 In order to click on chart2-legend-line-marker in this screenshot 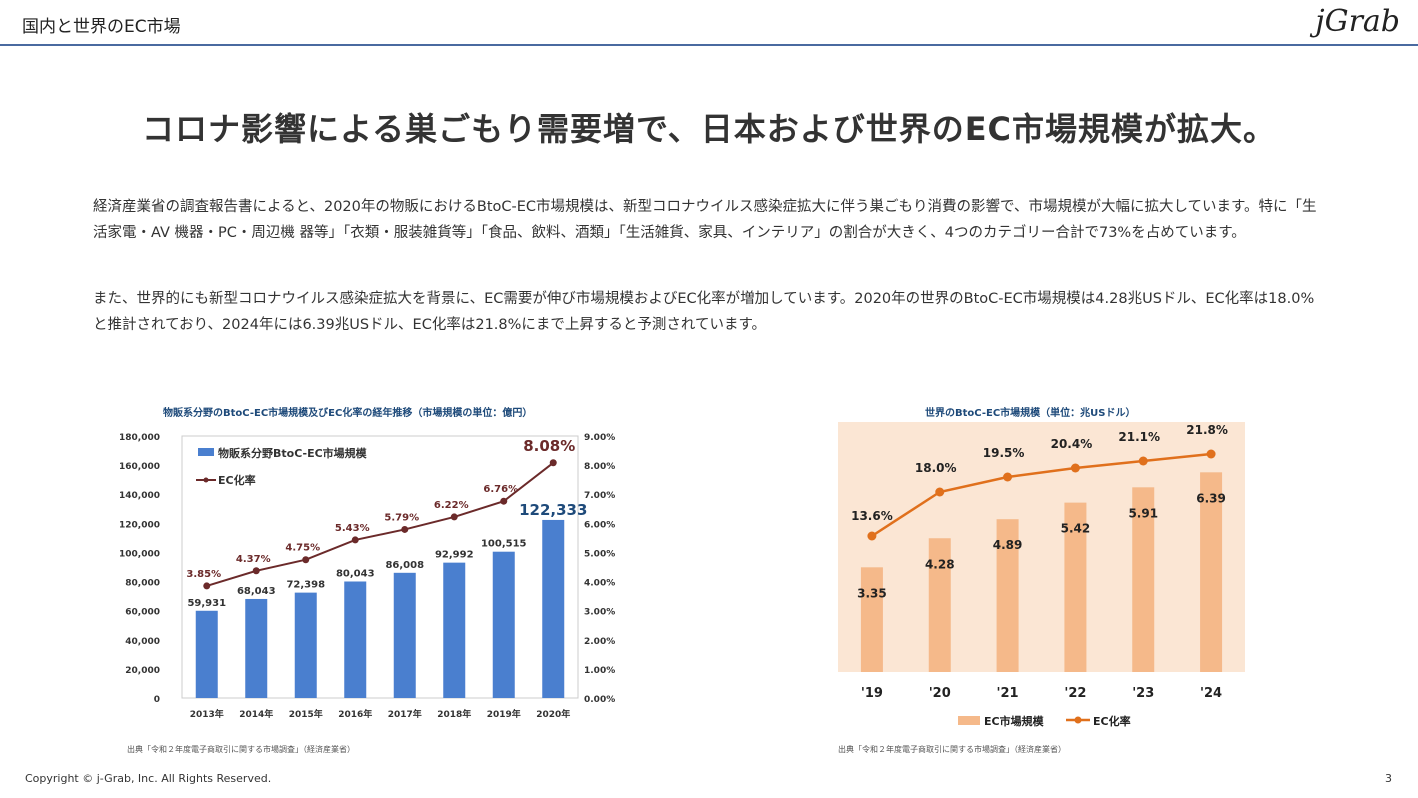, I will do `click(1078, 720)`.